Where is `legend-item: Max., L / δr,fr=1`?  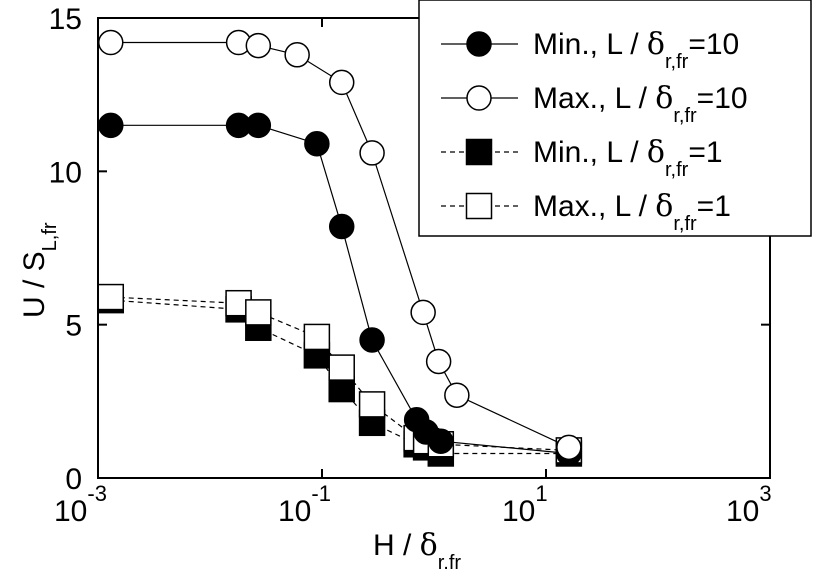
legend-item: Max., L / δr,fr=1 is located at coordinates (586, 212).